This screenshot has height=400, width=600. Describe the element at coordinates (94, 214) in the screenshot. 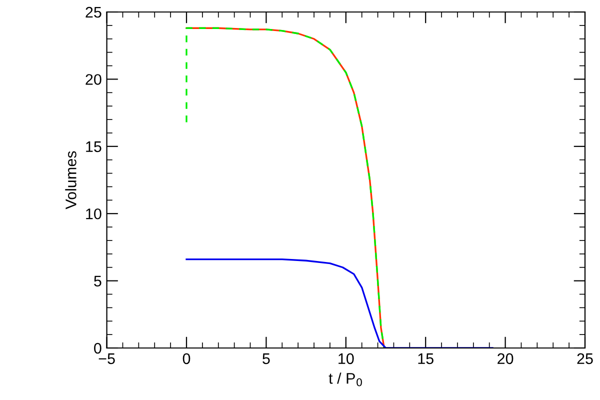

I see `y-tick-label: 10` at that location.